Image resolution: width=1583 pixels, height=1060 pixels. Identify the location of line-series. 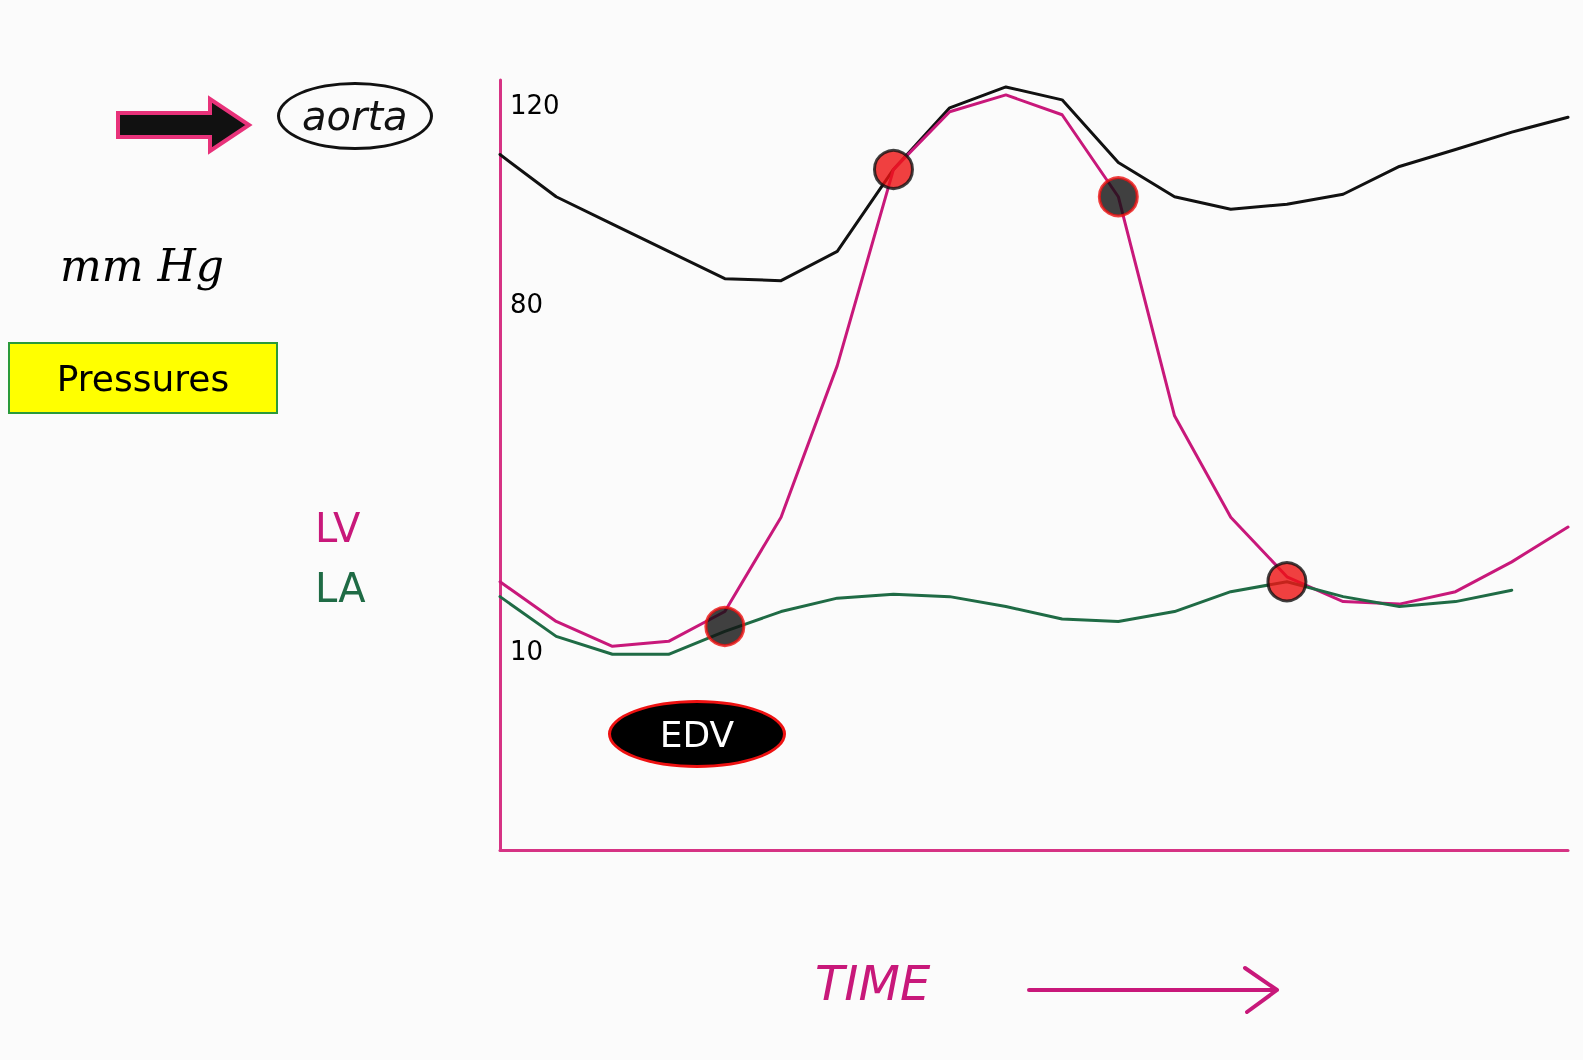
(1034, 184).